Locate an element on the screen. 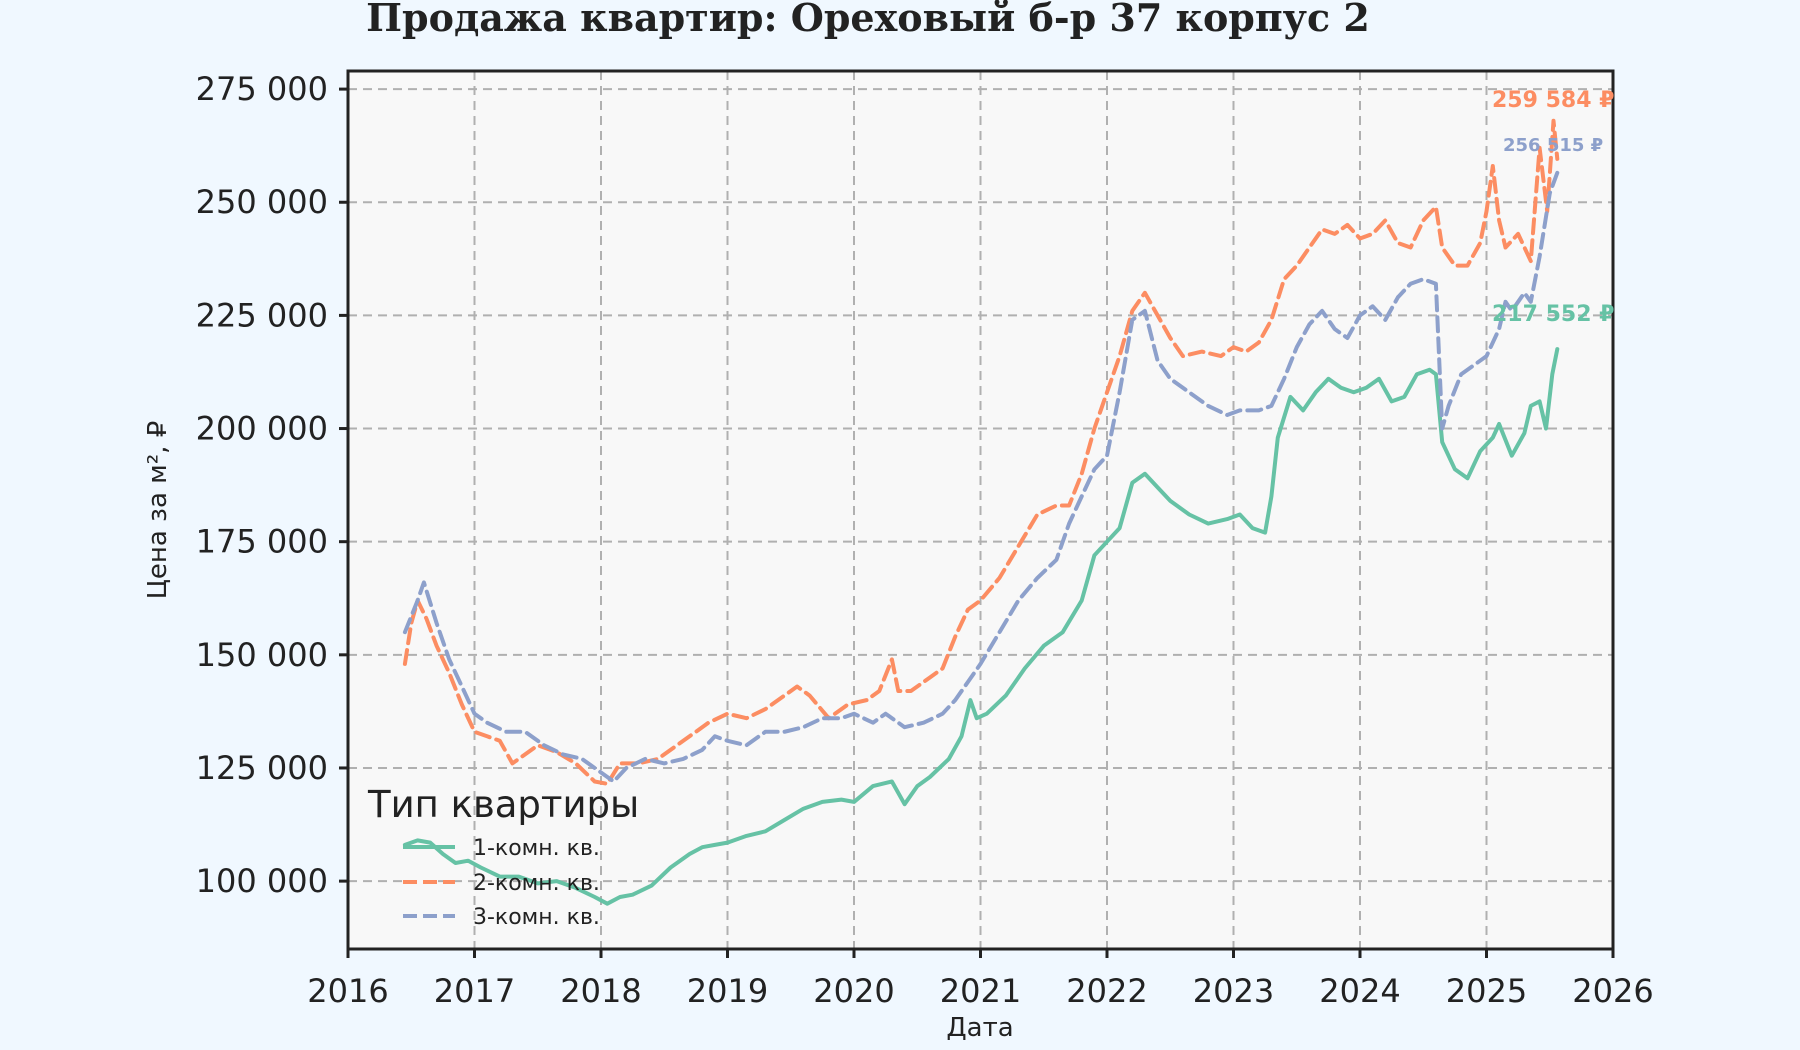 The height and width of the screenshot is (1050, 1800). legend-label-2-room: 2-комн. кв. is located at coordinates (536, 883).